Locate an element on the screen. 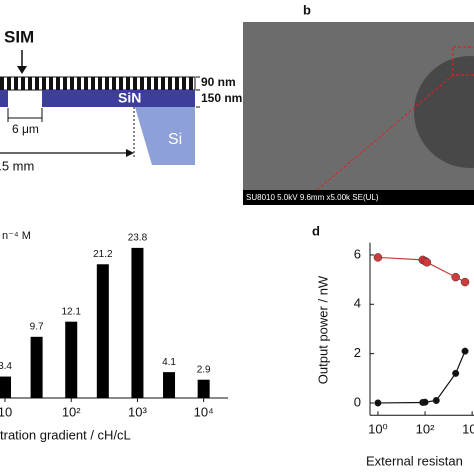 The image size is (474, 474). bar-label: 4.1 is located at coordinates (169, 362).